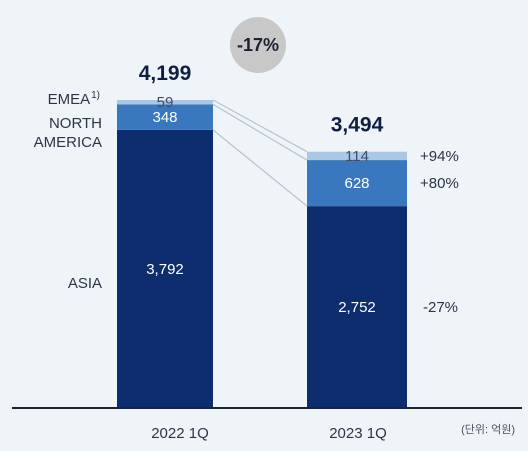 Image resolution: width=528 pixels, height=451 pixels. What do you see at coordinates (74, 99) in the screenshot?
I see `series-label-emea: EMEA1)` at bounding box center [74, 99].